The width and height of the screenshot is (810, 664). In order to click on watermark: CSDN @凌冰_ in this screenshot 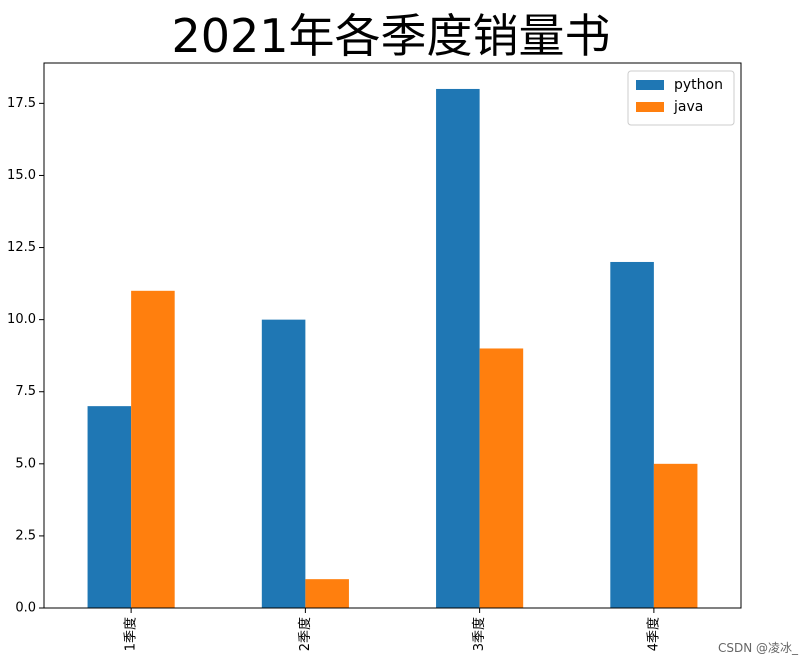, I will do `click(757, 648)`.